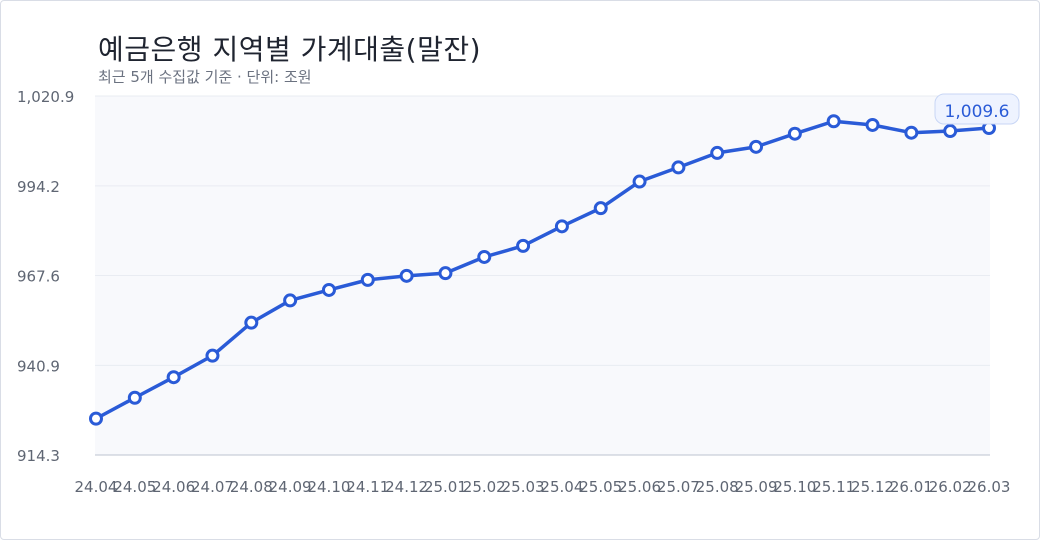 Image resolution: width=1040 pixels, height=540 pixels. Describe the element at coordinates (561, 487) in the screenshot. I see `x-tick-label: 25.04` at that location.